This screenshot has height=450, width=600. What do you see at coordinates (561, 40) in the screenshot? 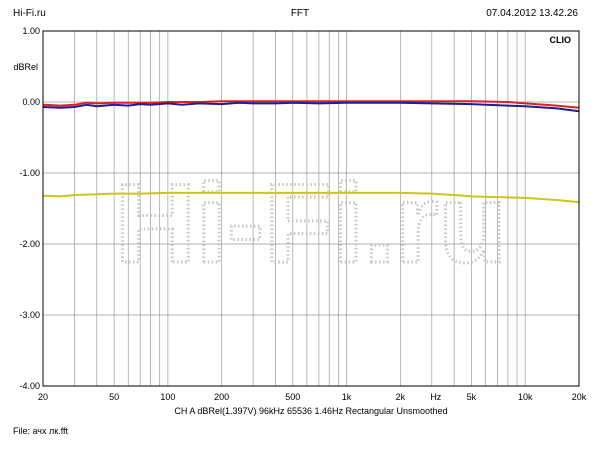
I see `brand-label: CLIO` at bounding box center [561, 40].